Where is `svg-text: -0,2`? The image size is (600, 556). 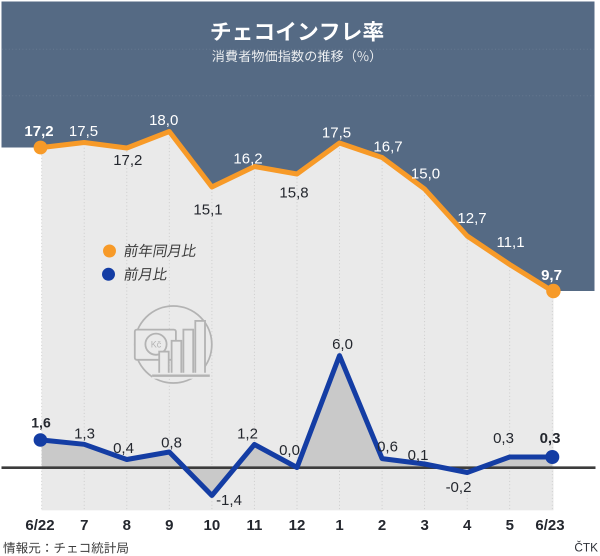
svg-text: -0,2 is located at coordinates (459, 487).